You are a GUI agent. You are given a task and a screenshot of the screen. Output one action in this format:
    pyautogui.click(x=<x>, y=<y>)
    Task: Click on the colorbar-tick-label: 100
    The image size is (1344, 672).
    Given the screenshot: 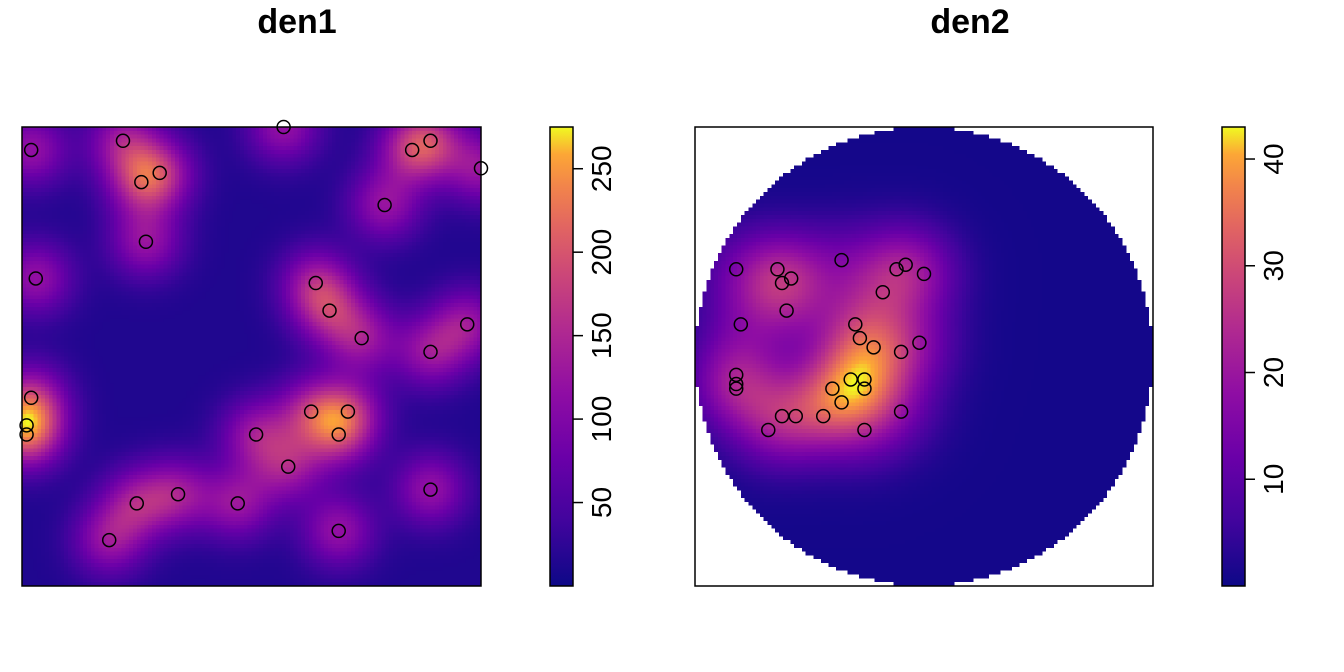 What is the action you would take?
    pyautogui.click(x=601, y=419)
    